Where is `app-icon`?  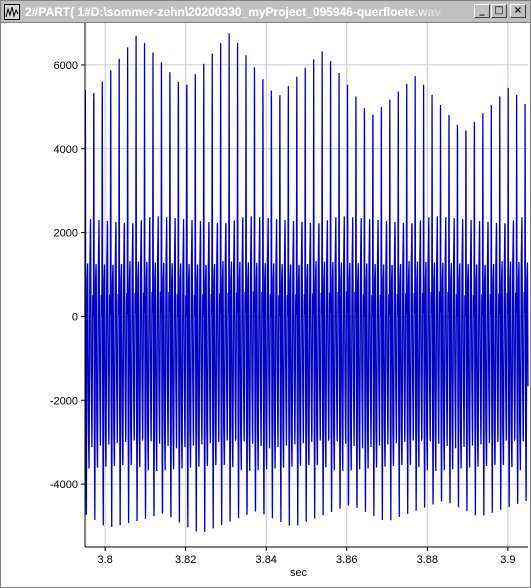 app-icon is located at coordinates (12, 12).